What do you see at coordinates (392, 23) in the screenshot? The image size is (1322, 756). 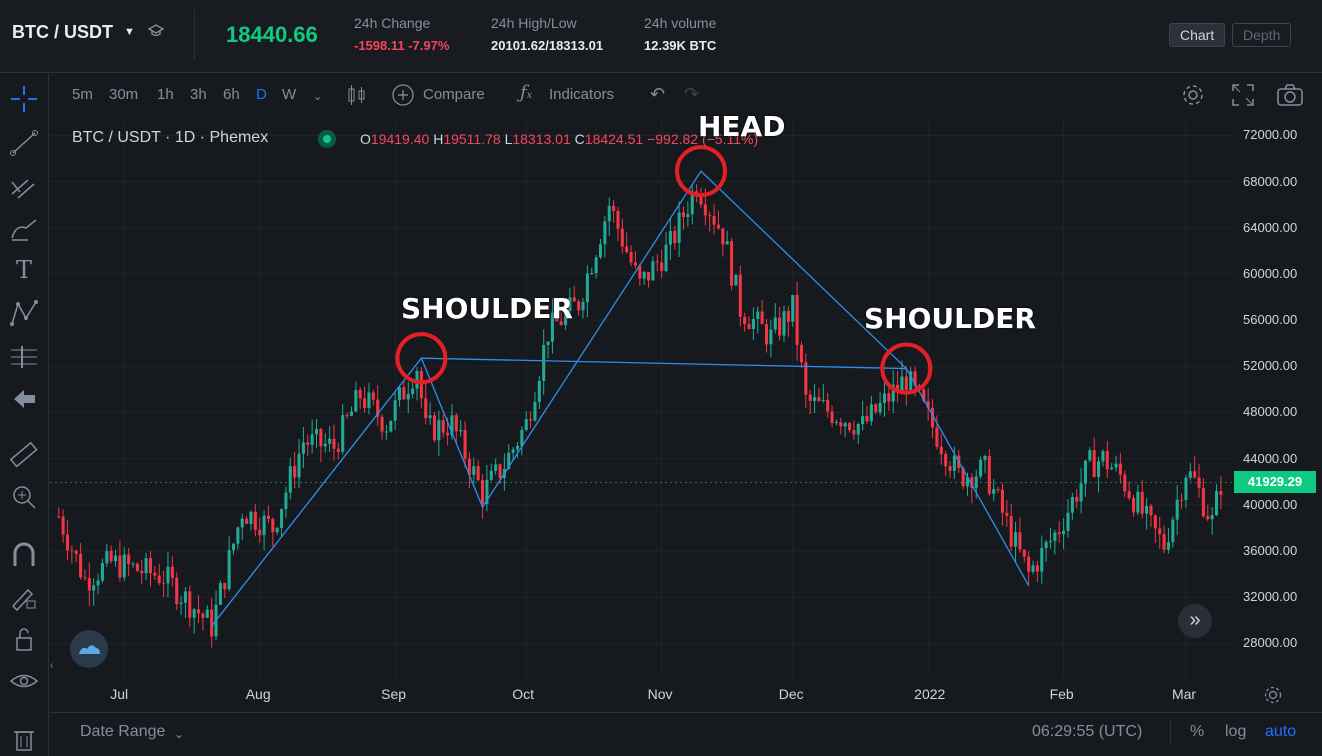 I see `change-label: 24h Change` at bounding box center [392, 23].